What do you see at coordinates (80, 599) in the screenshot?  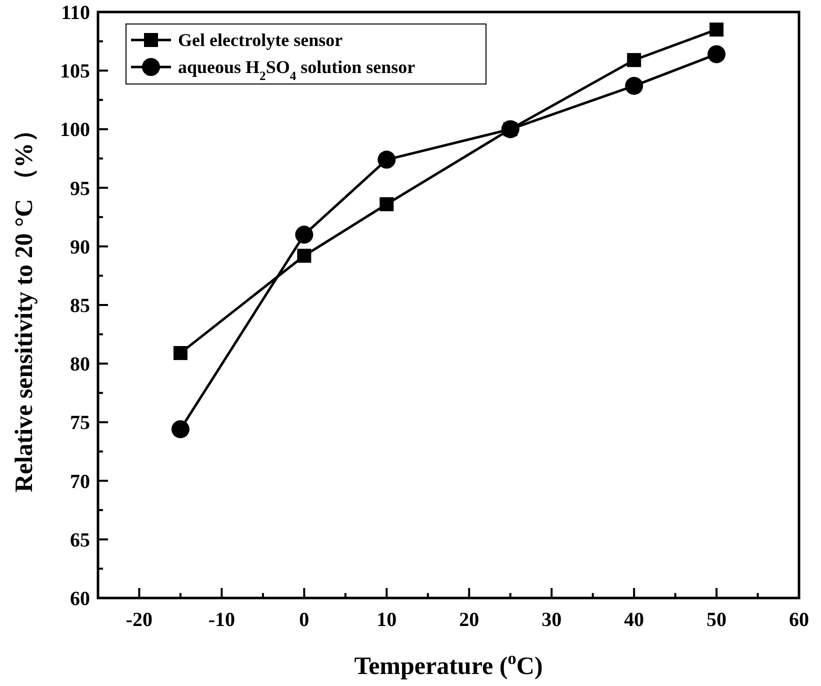 I see `y-tick-label: 60` at bounding box center [80, 599].